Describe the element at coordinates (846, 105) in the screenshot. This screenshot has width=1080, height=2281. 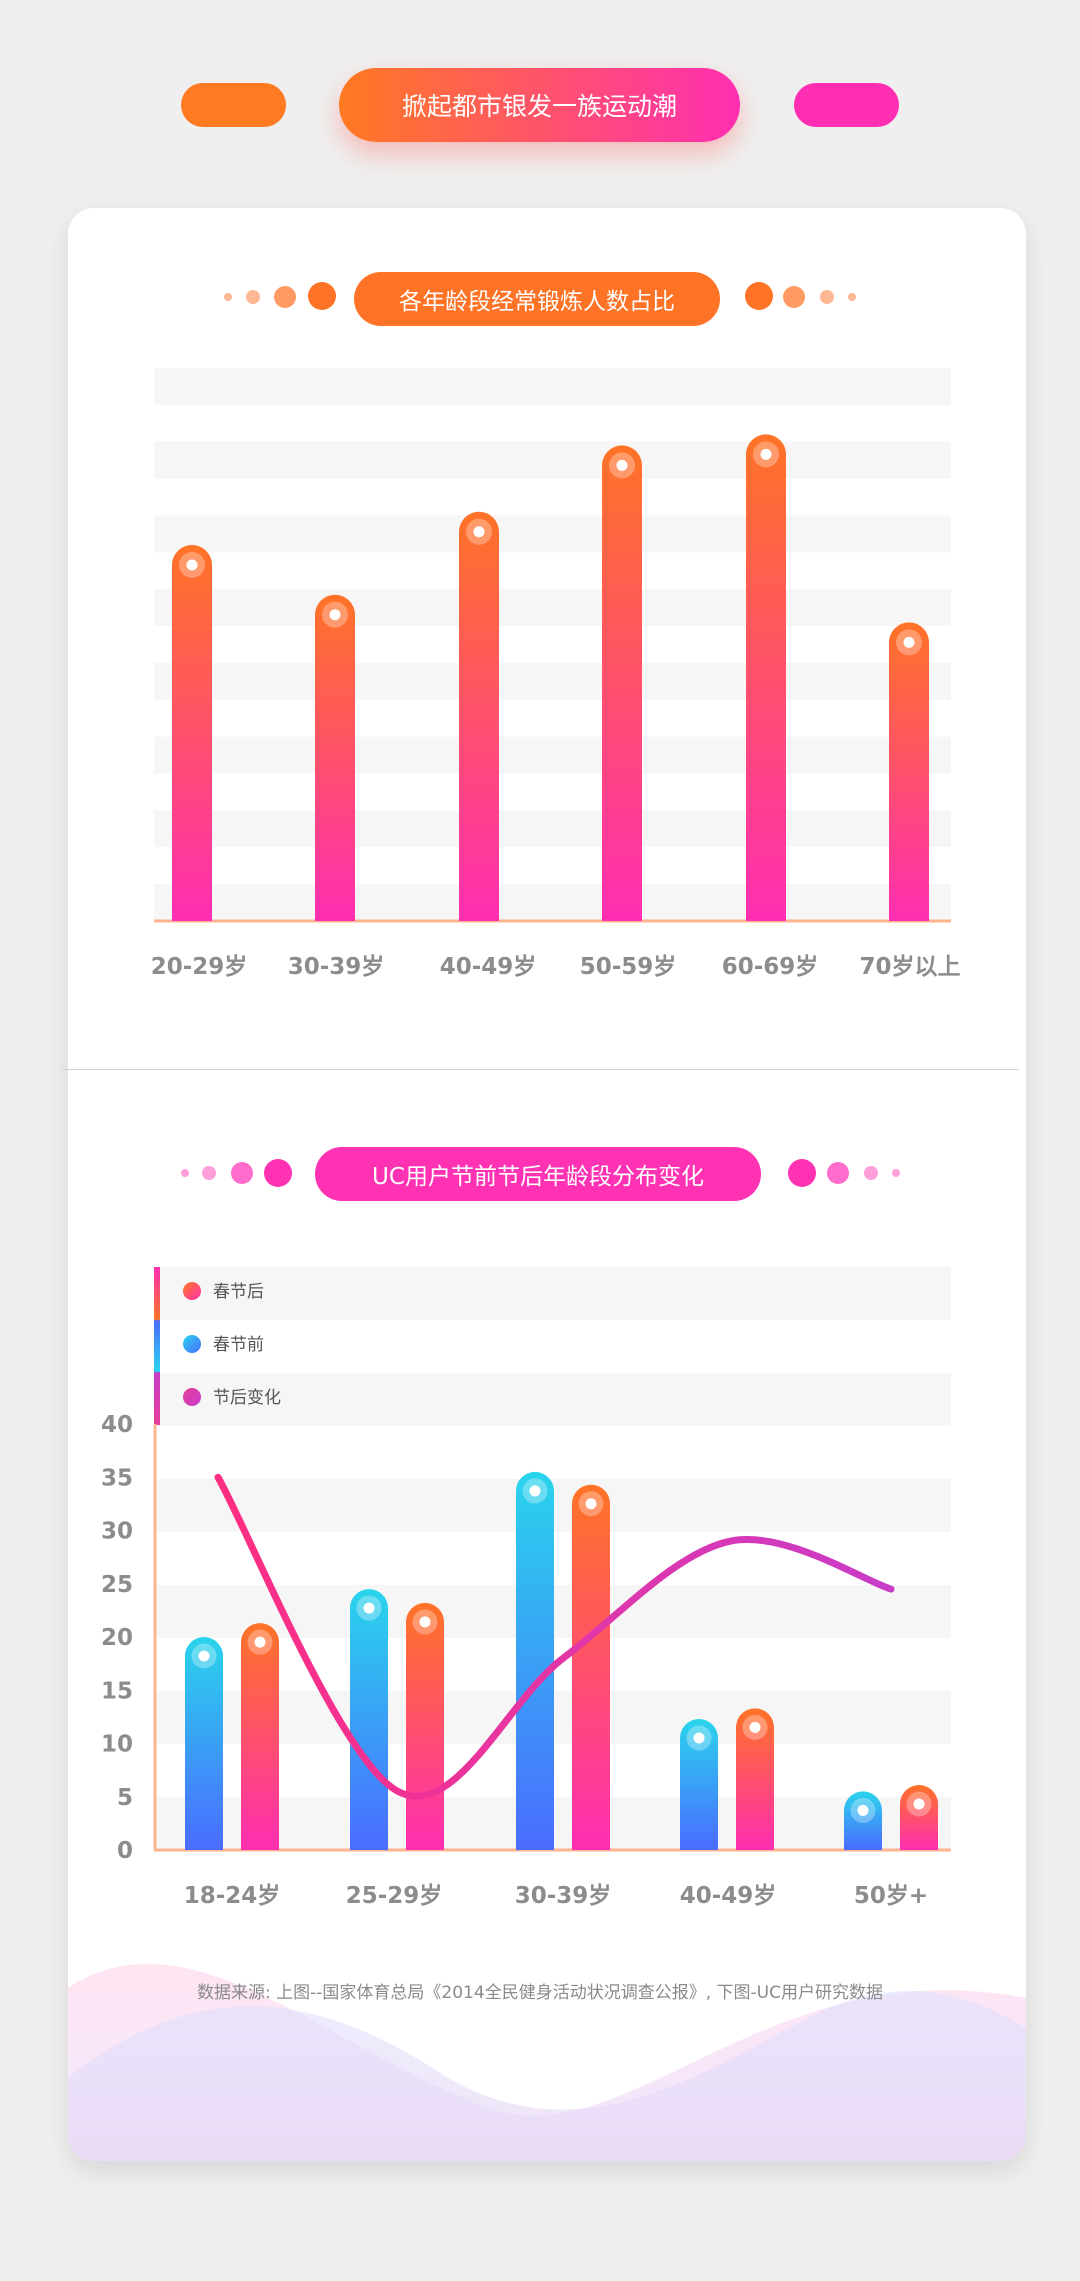
I see `decorative-pill-right` at that location.